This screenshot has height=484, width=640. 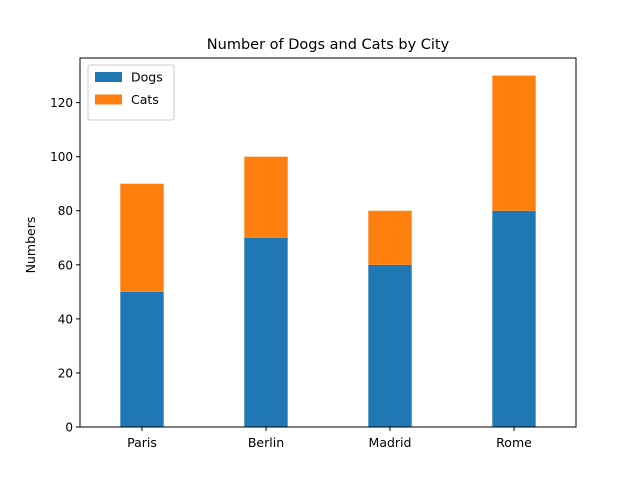 I want to click on x-tick-label: Madrid, so click(x=390, y=442).